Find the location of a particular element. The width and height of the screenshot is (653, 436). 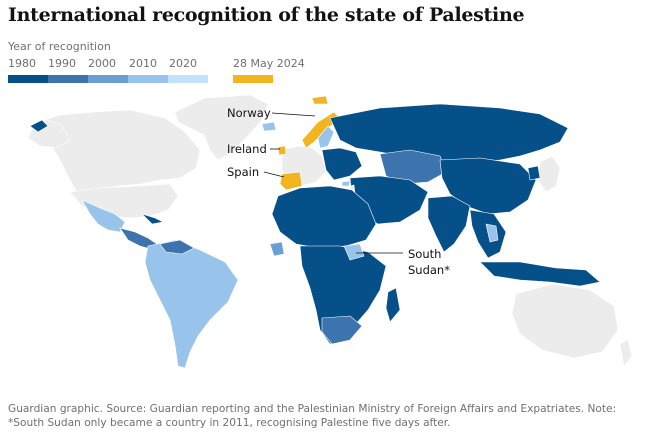

south-africa is located at coordinates (342, 330).